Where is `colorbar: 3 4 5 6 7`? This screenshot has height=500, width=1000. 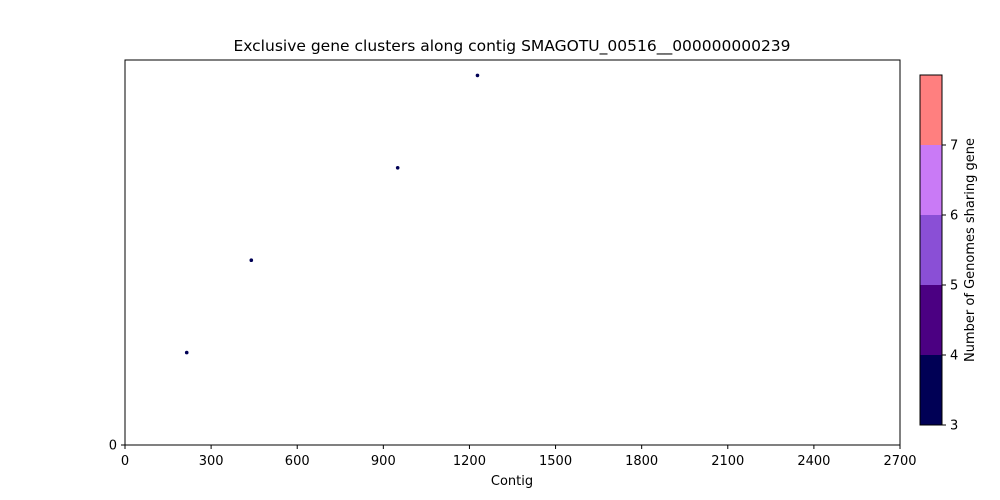
colorbar: 3 4 5 6 7 is located at coordinates (938, 254).